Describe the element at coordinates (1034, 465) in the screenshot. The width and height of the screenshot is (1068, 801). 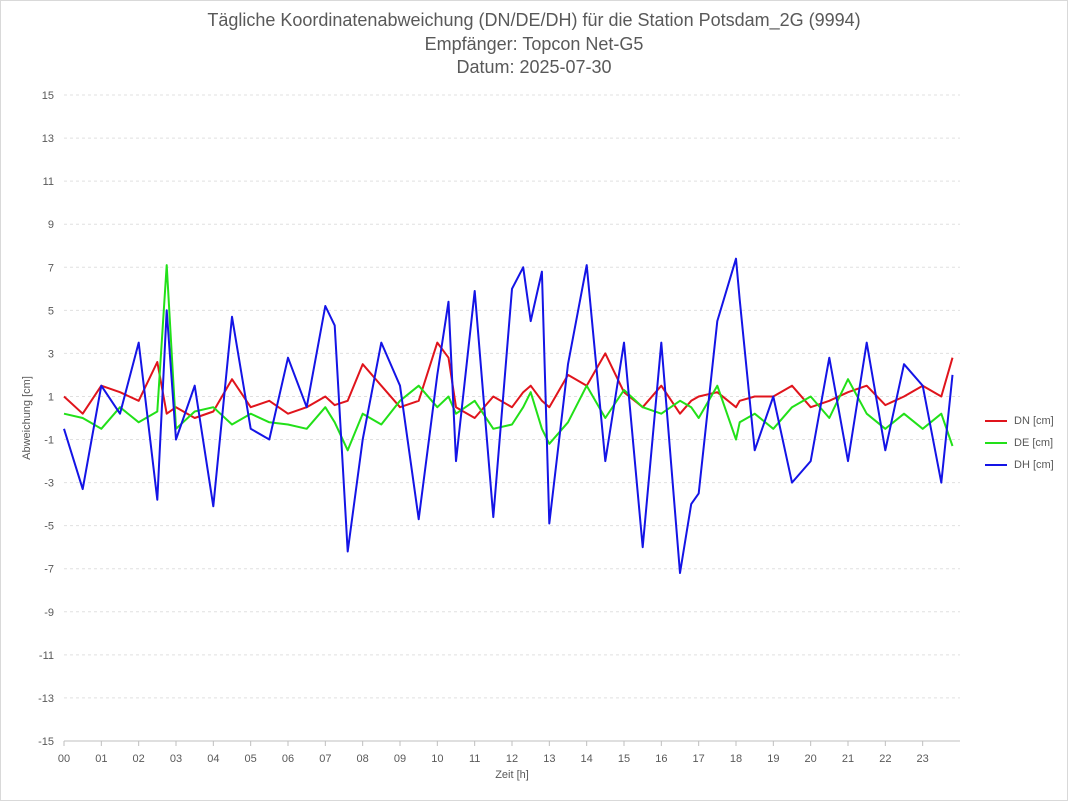
I see `legend-label: DH [cm]` at that location.